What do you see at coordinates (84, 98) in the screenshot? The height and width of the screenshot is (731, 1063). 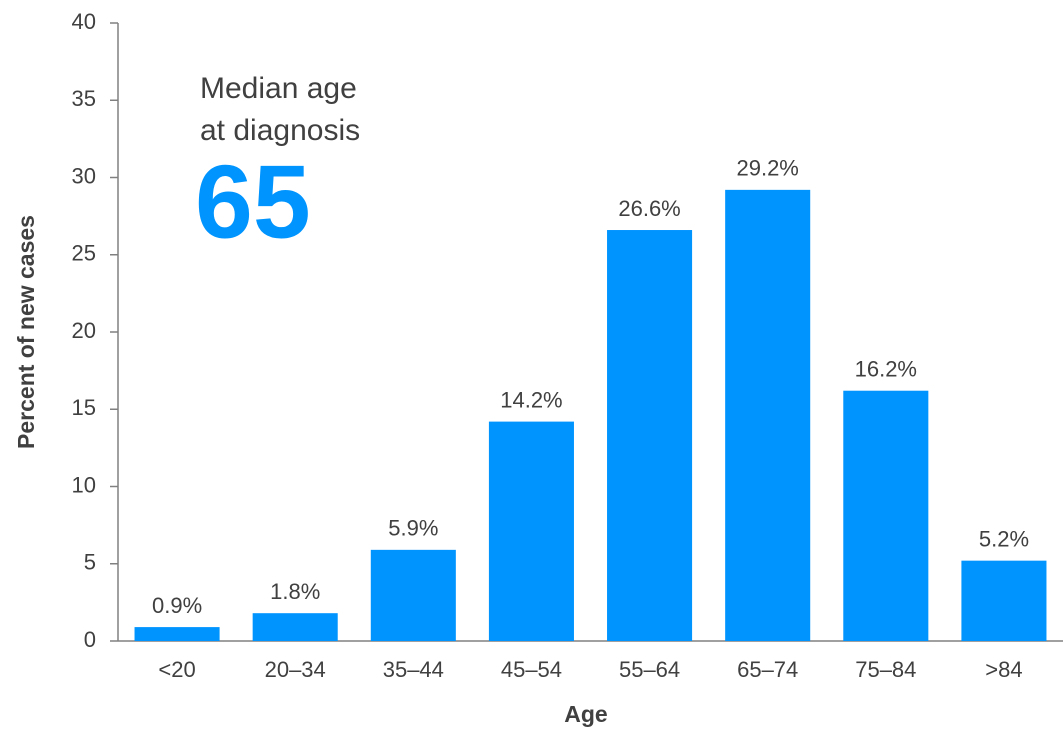 I see `y-tick-label: 35` at bounding box center [84, 98].